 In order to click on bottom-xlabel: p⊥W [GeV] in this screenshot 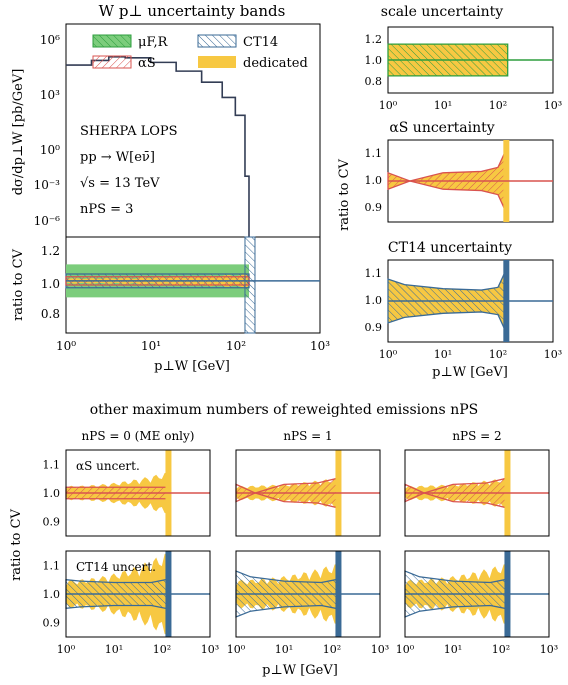, I will do `click(300, 670)`.